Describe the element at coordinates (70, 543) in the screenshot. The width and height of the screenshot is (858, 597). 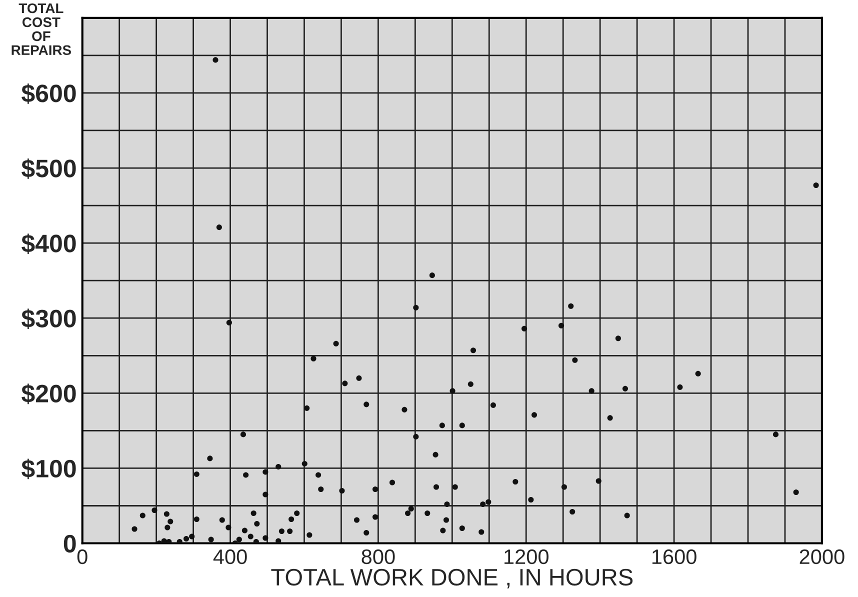
I see `y-tick-label: 0` at that location.